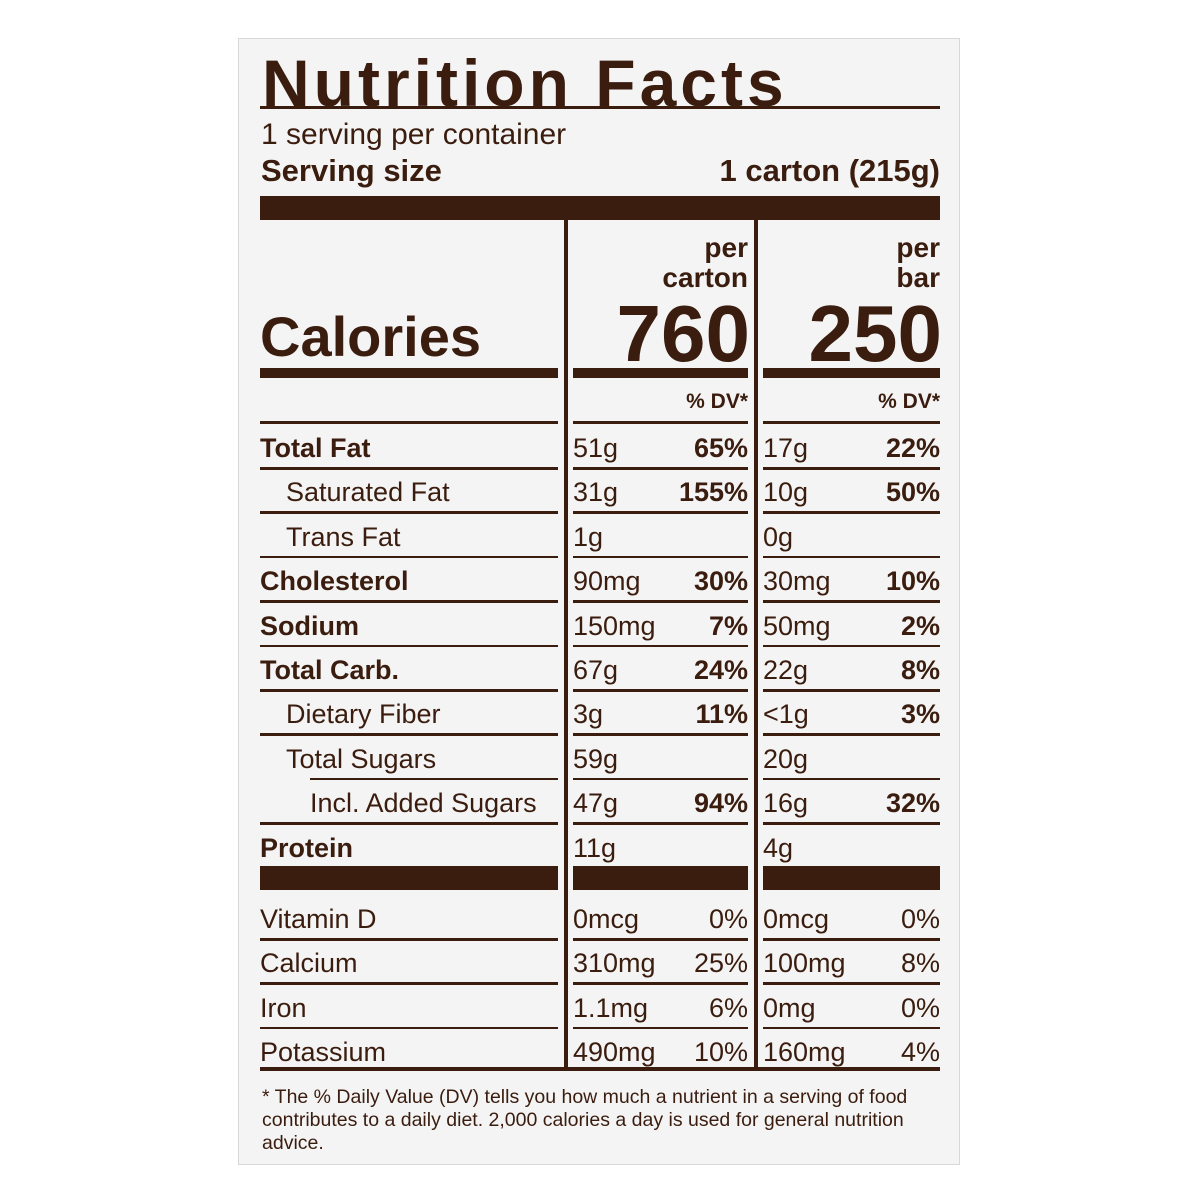  Describe the element at coordinates (786, 803) in the screenshot. I see `amount: 16g` at that location.